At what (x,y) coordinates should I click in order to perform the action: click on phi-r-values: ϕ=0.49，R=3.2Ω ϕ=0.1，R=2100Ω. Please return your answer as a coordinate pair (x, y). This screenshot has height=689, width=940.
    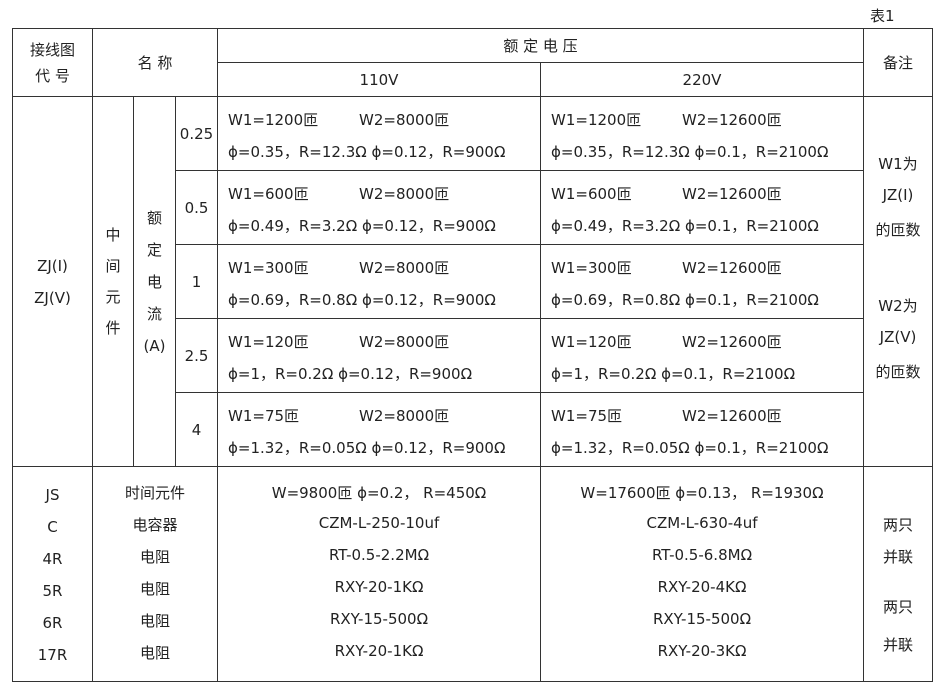
    Looking at the image, I should click on (685, 226).